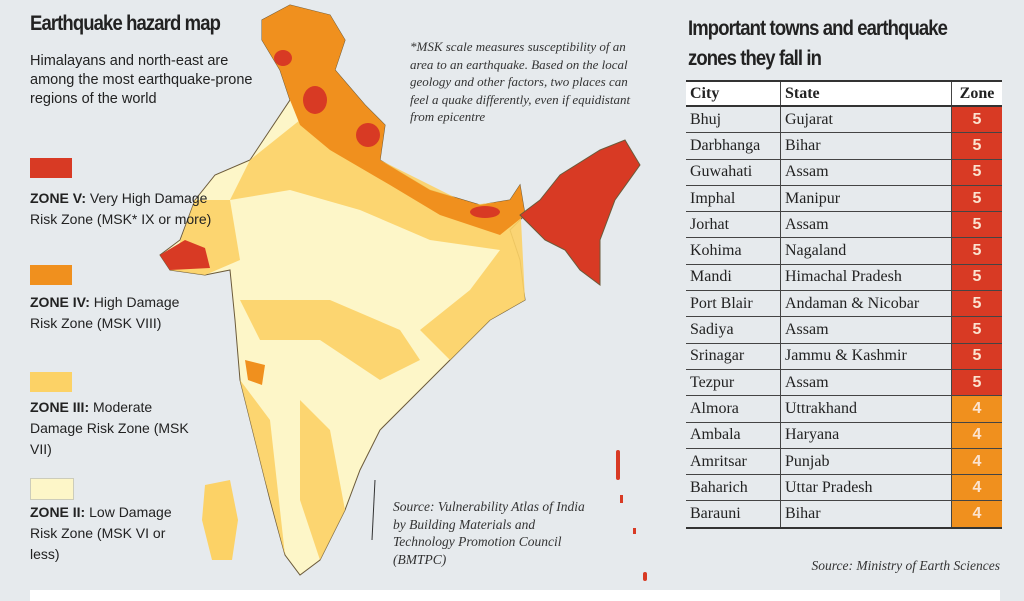 This screenshot has height=601, width=1024. I want to click on state-cell: Andaman & Nicobar, so click(866, 304).